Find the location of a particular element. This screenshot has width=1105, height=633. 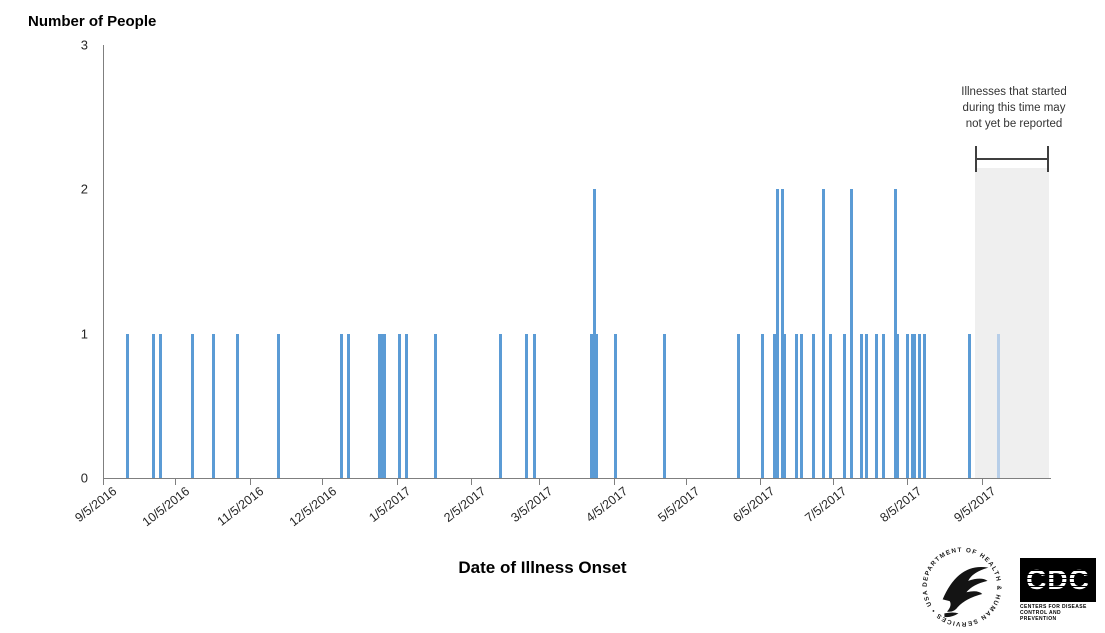

x-tick-label: 5/5/2017 is located at coordinates (679, 504).